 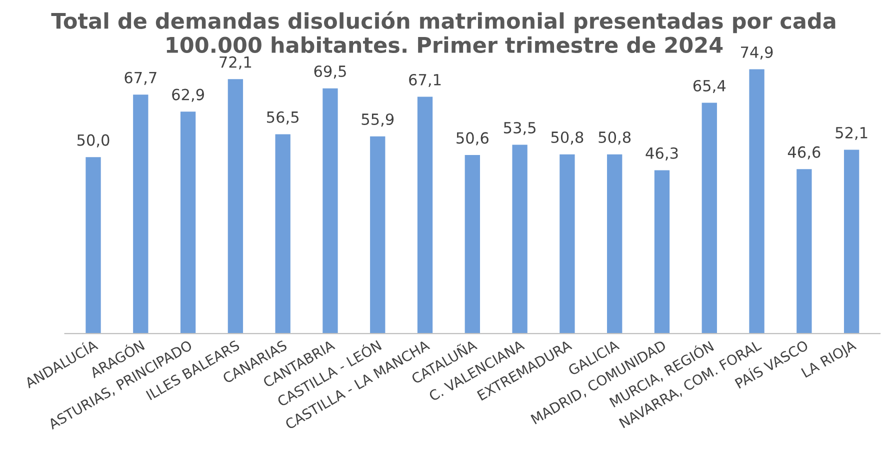 What do you see at coordinates (709, 87) in the screenshot?
I see `data-label: 65,4` at bounding box center [709, 87].